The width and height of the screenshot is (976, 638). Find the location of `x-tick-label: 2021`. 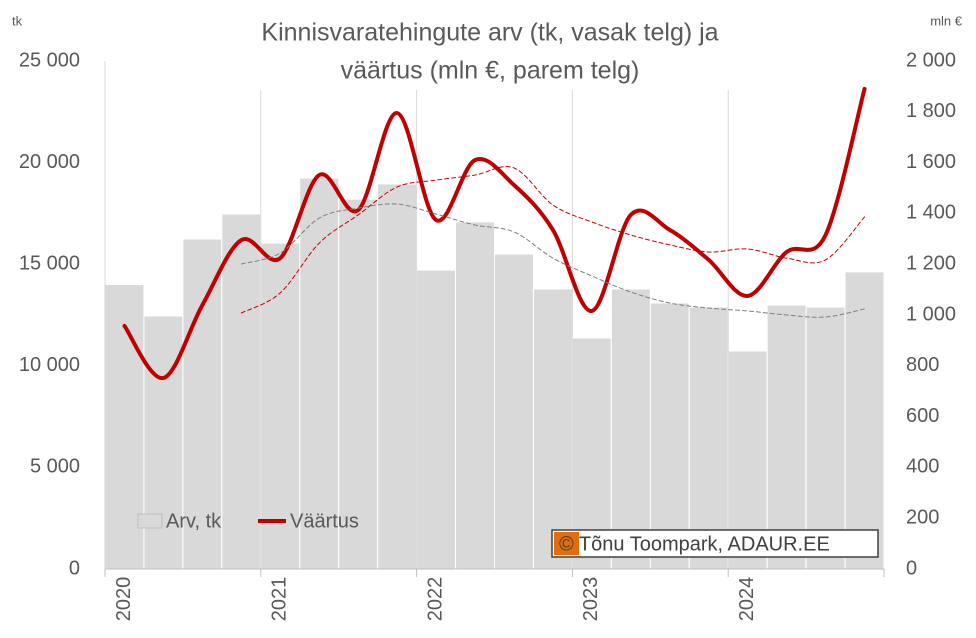

x-tick-label: 2021 is located at coordinates (280, 599).